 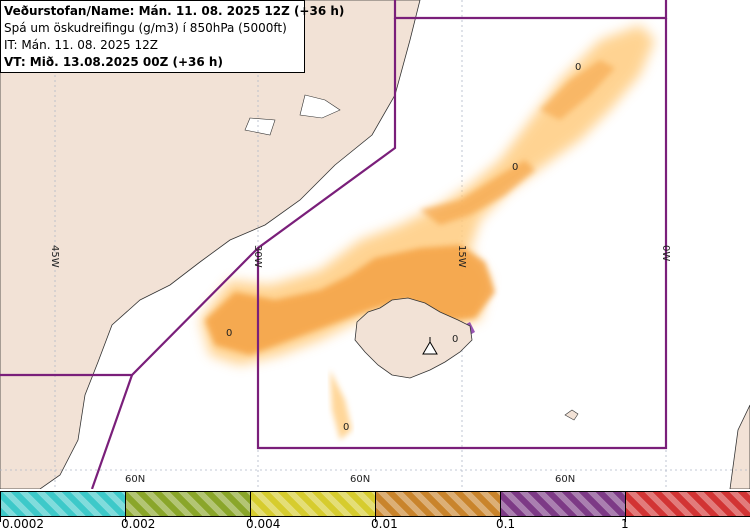 What do you see at coordinates (54, 256) in the screenshot?
I see `meridian-label: 45W` at bounding box center [54, 256].